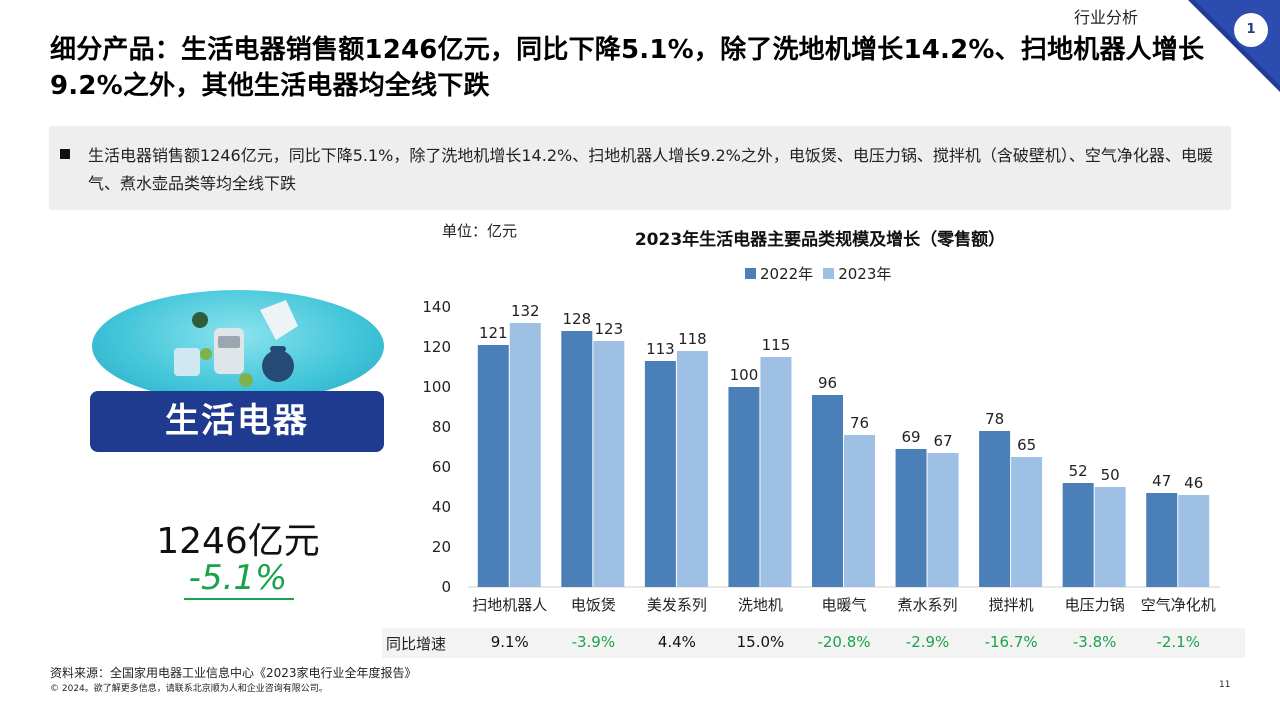 This screenshot has width=1280, height=720. I want to click on legend-item-2022: 2022年, so click(779, 273).